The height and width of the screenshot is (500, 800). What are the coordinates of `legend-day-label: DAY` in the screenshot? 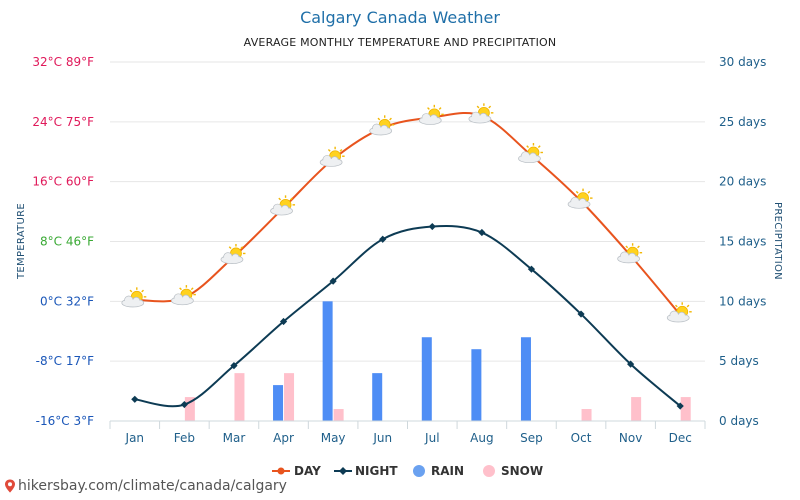 It's located at (307, 471).